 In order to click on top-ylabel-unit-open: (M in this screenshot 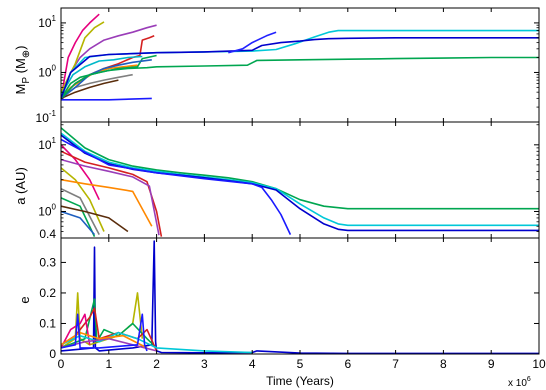, I will do `click(20, 67)`.